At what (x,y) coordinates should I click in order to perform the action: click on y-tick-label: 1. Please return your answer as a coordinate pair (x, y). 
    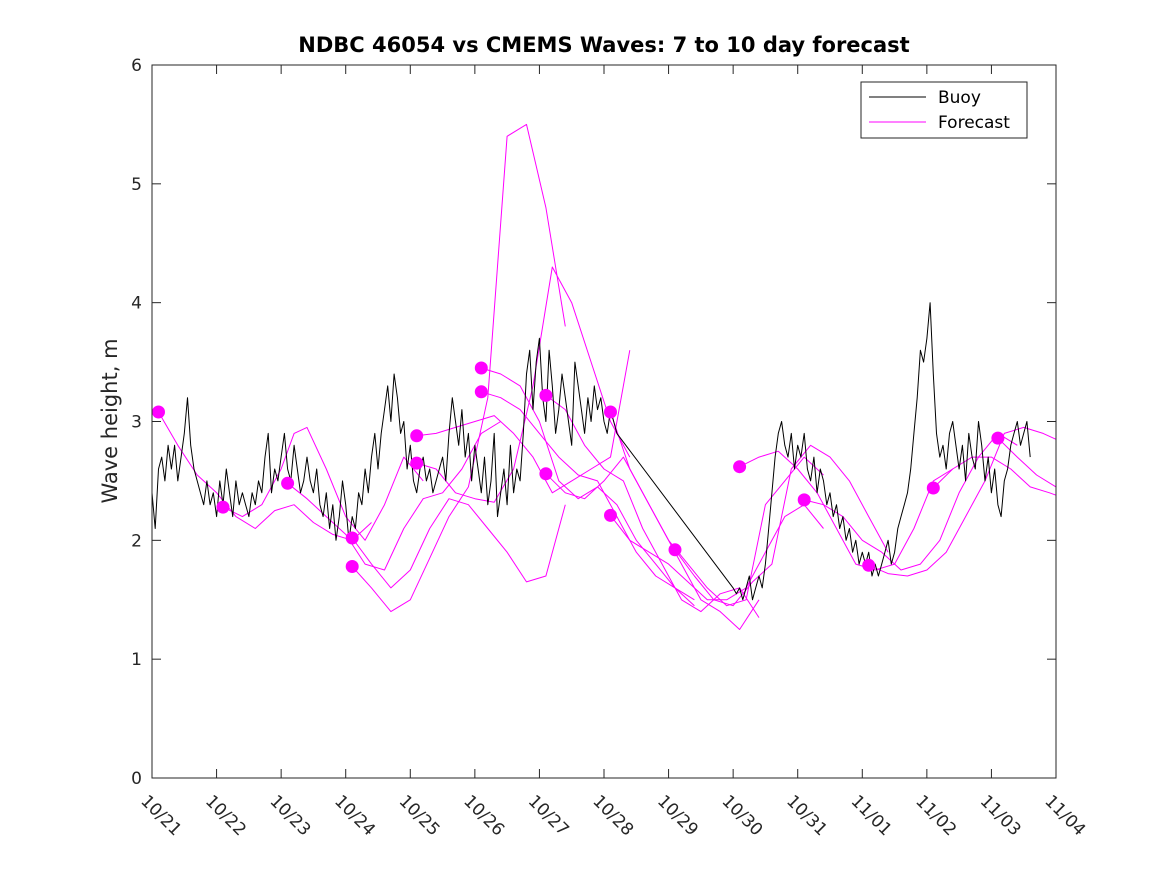
    Looking at the image, I should click on (136, 660).